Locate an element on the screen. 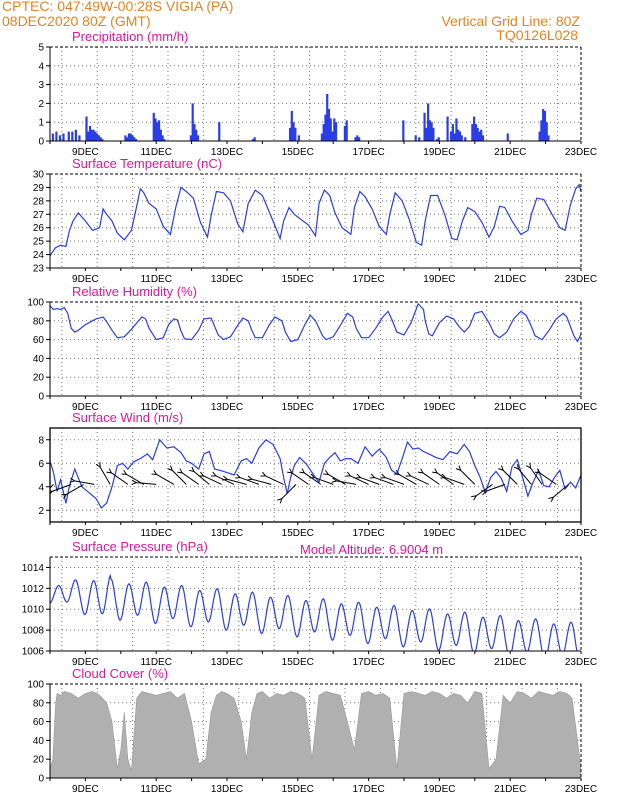  cloud-ytick-label: 60 is located at coordinates (39, 722).